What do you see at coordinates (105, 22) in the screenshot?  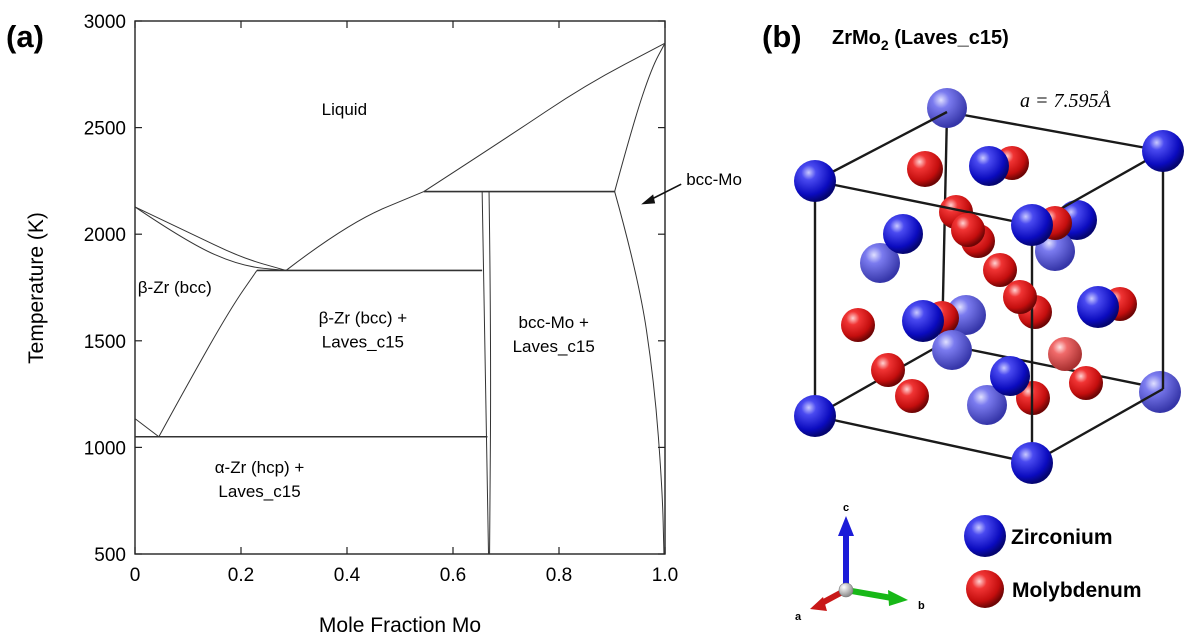 I see `y-tick-label: 3000` at bounding box center [105, 22].